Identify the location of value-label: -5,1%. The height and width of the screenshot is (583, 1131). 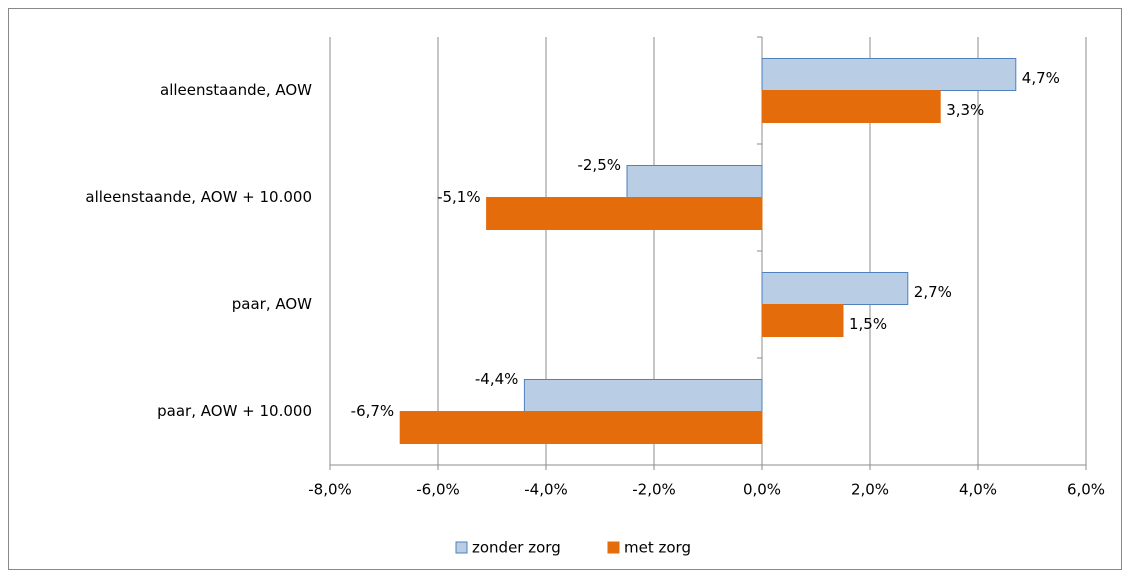
(459, 197).